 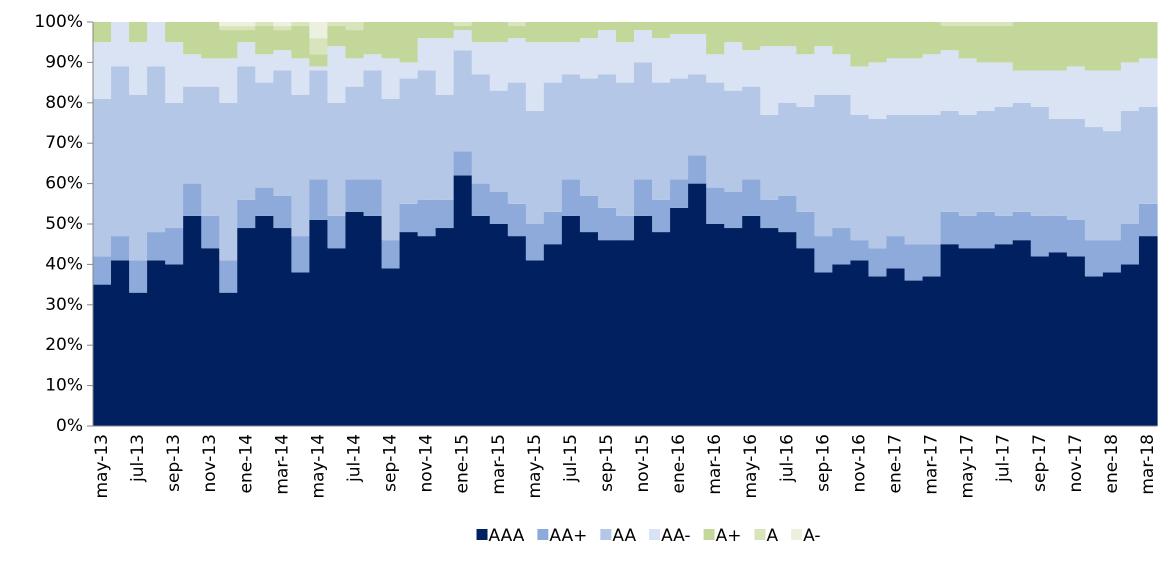 I want to click on x-tick-label: sep-17, so click(x=1040, y=463).